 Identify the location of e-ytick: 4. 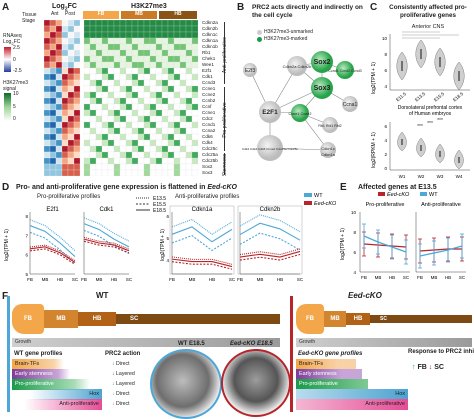
(354, 272).